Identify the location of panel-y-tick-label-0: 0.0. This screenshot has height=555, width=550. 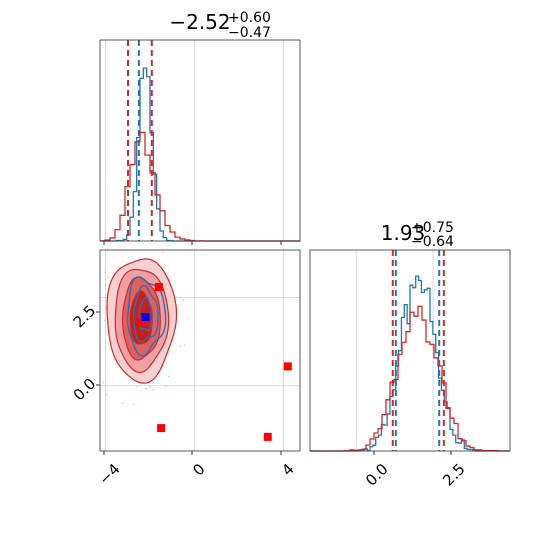
(377, 475).